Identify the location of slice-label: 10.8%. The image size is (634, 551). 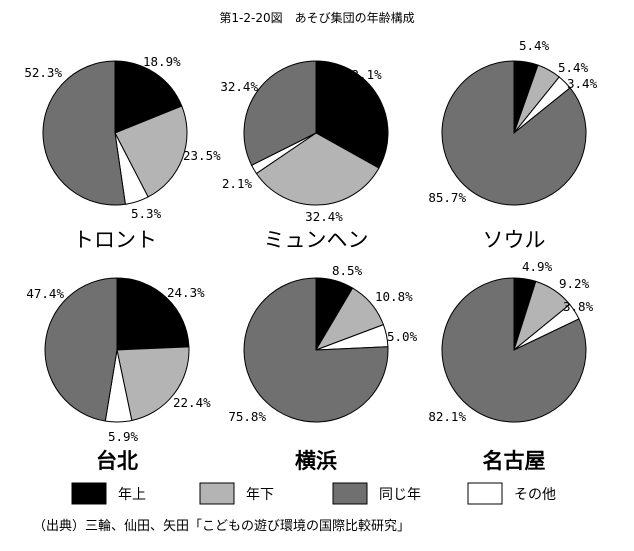
(394, 296).